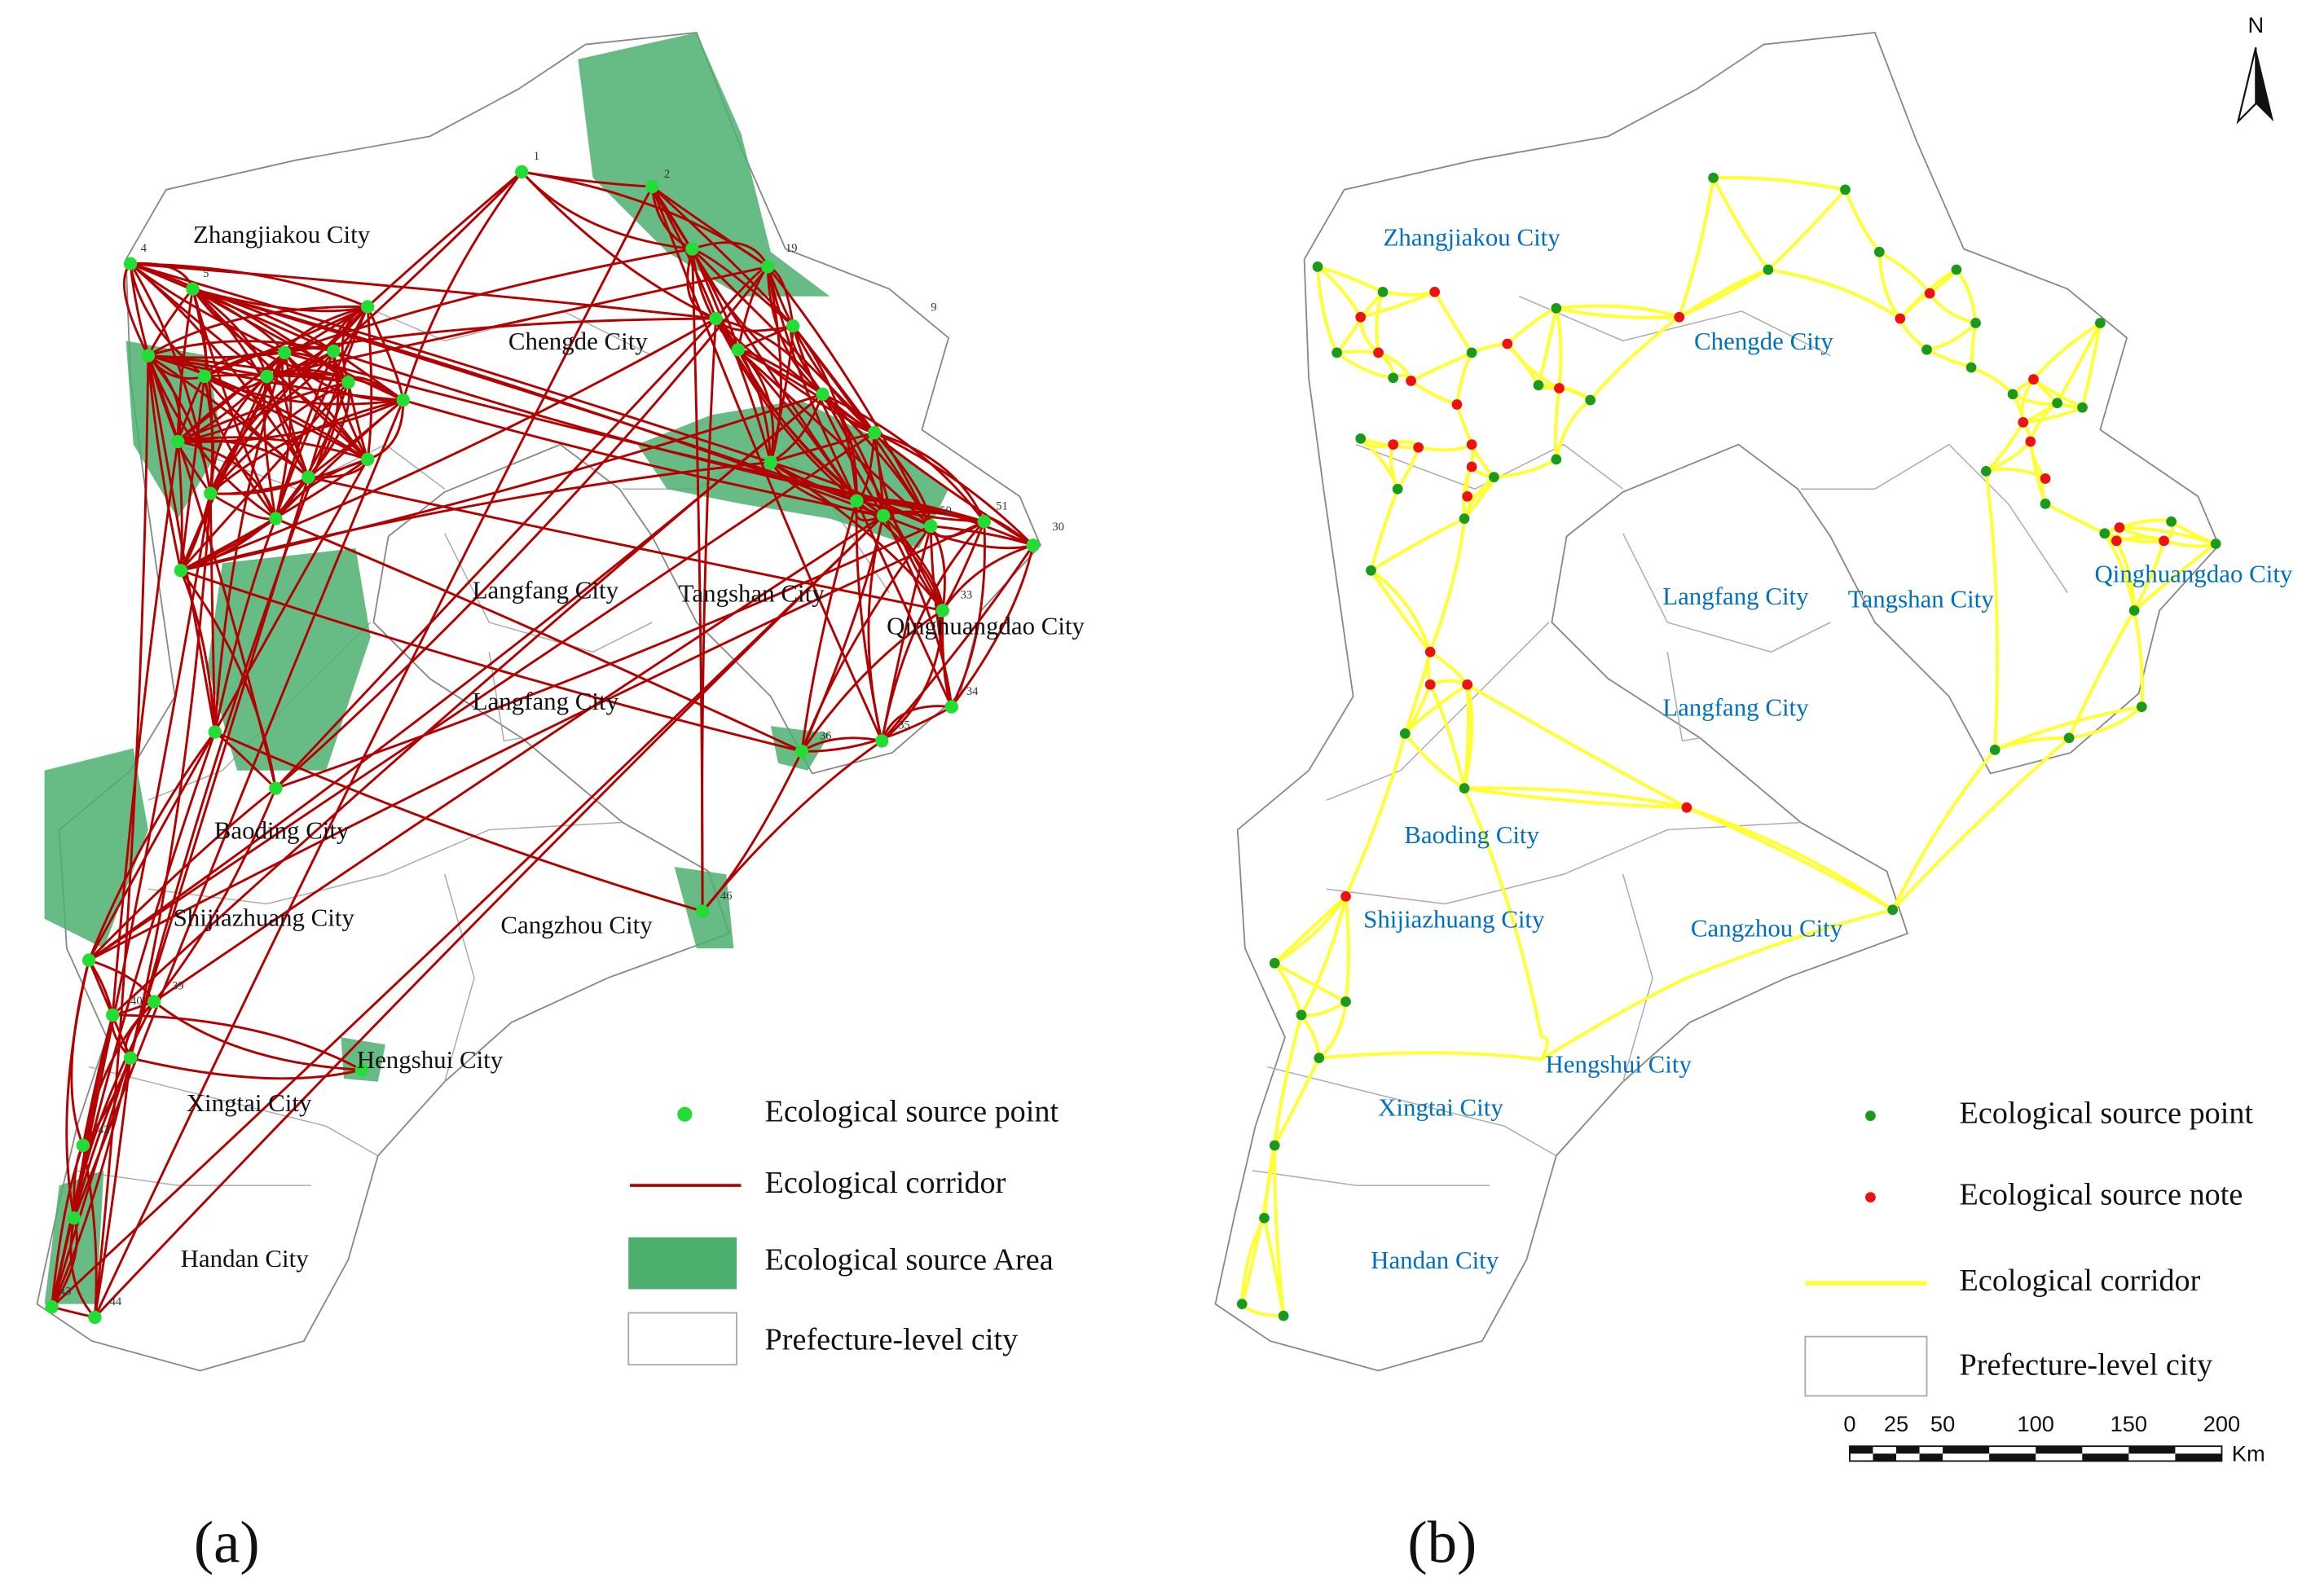 The width and height of the screenshot is (2324, 1587). What do you see at coordinates (1058, 527) in the screenshot?
I see `point-label: 30` at bounding box center [1058, 527].